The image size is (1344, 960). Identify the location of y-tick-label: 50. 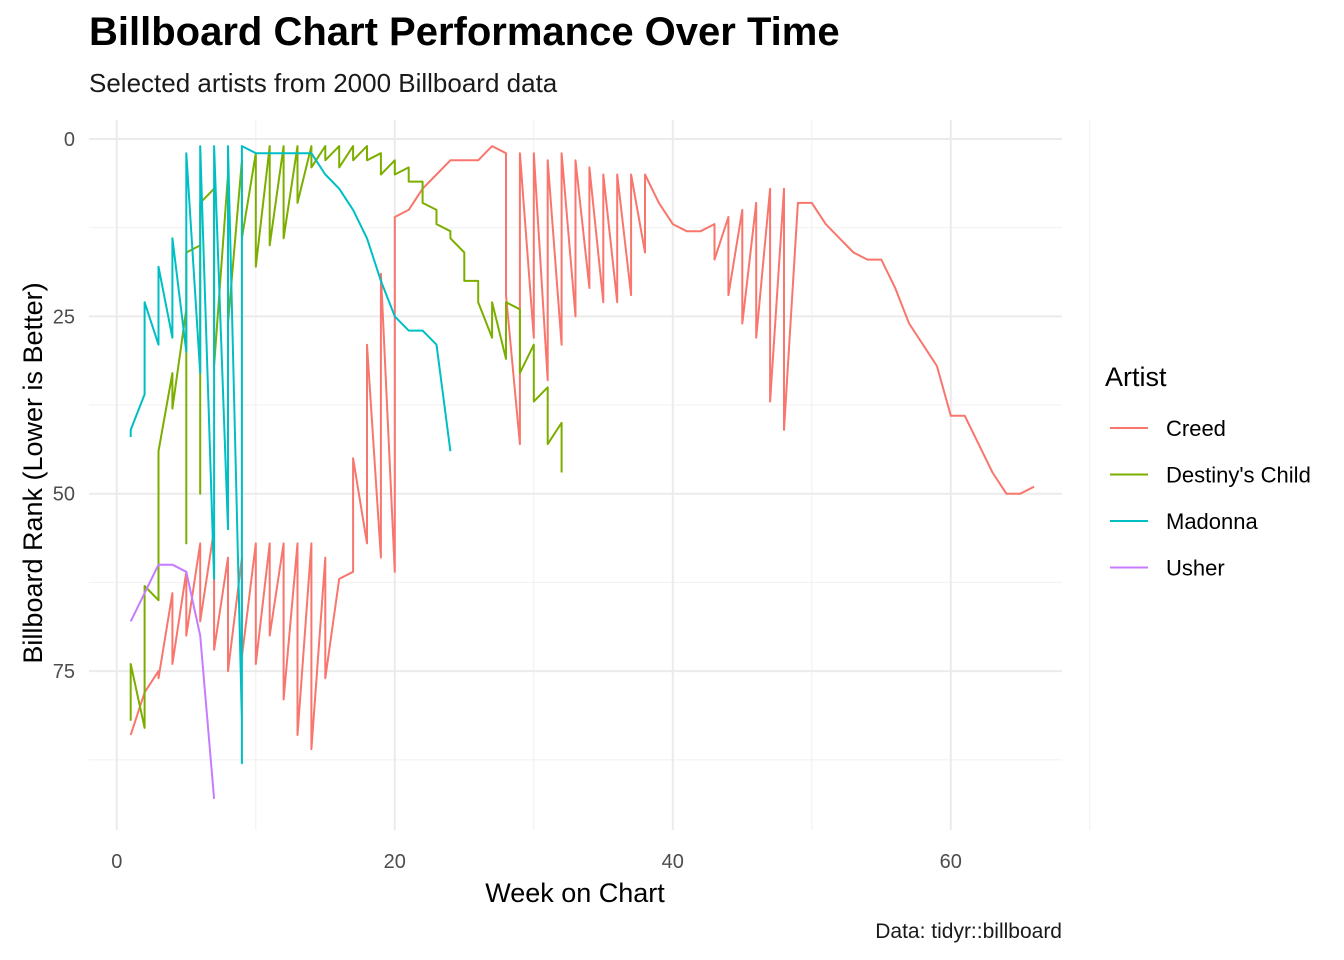
(64, 495).